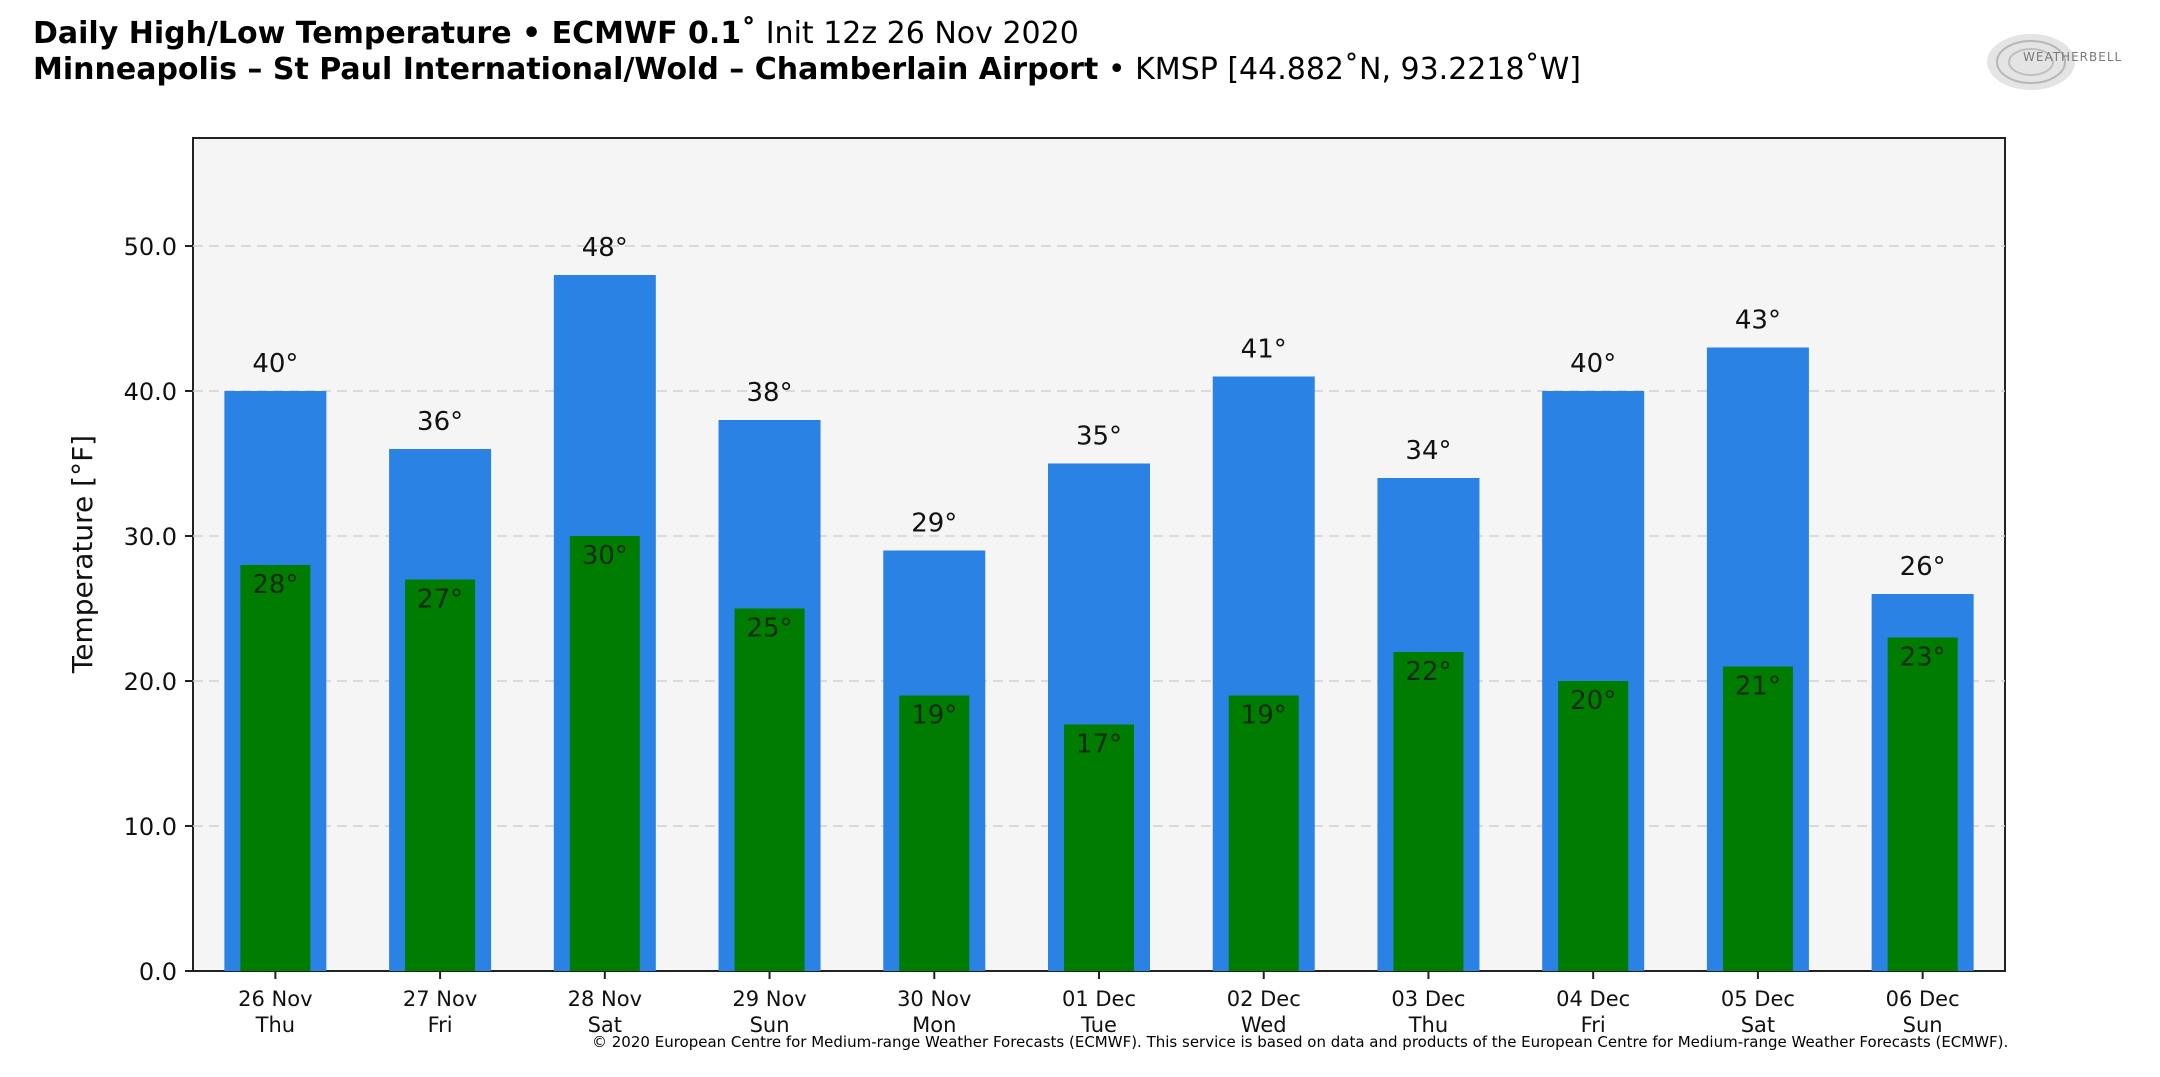 The image size is (2160, 1077). What do you see at coordinates (150, 247) in the screenshot?
I see `y-tick-label: 50.0` at bounding box center [150, 247].